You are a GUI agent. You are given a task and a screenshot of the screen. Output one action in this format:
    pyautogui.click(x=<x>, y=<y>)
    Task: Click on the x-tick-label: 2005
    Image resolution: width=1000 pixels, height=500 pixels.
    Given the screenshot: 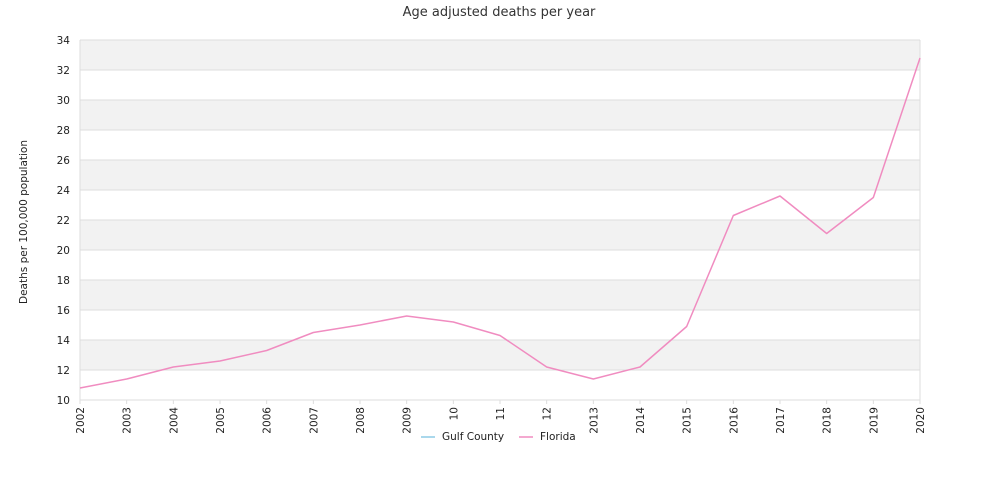 What is the action you would take?
    pyautogui.click(x=221, y=420)
    